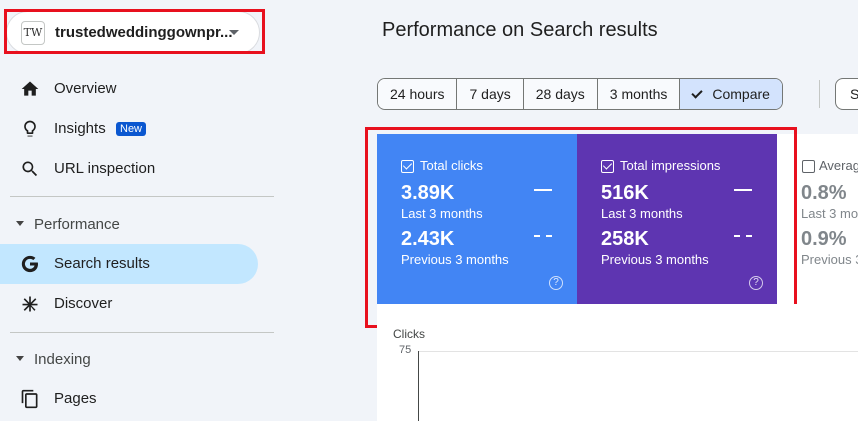  I want to click on search-type-chip: S, so click(846, 94).